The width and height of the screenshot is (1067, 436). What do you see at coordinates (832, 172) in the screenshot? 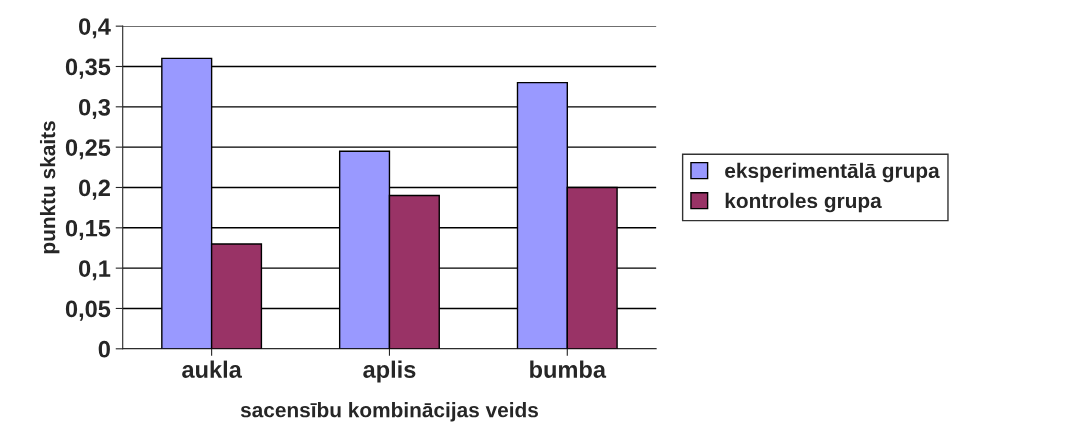
I see `legend-label: eksperimentālā grupa` at bounding box center [832, 172].